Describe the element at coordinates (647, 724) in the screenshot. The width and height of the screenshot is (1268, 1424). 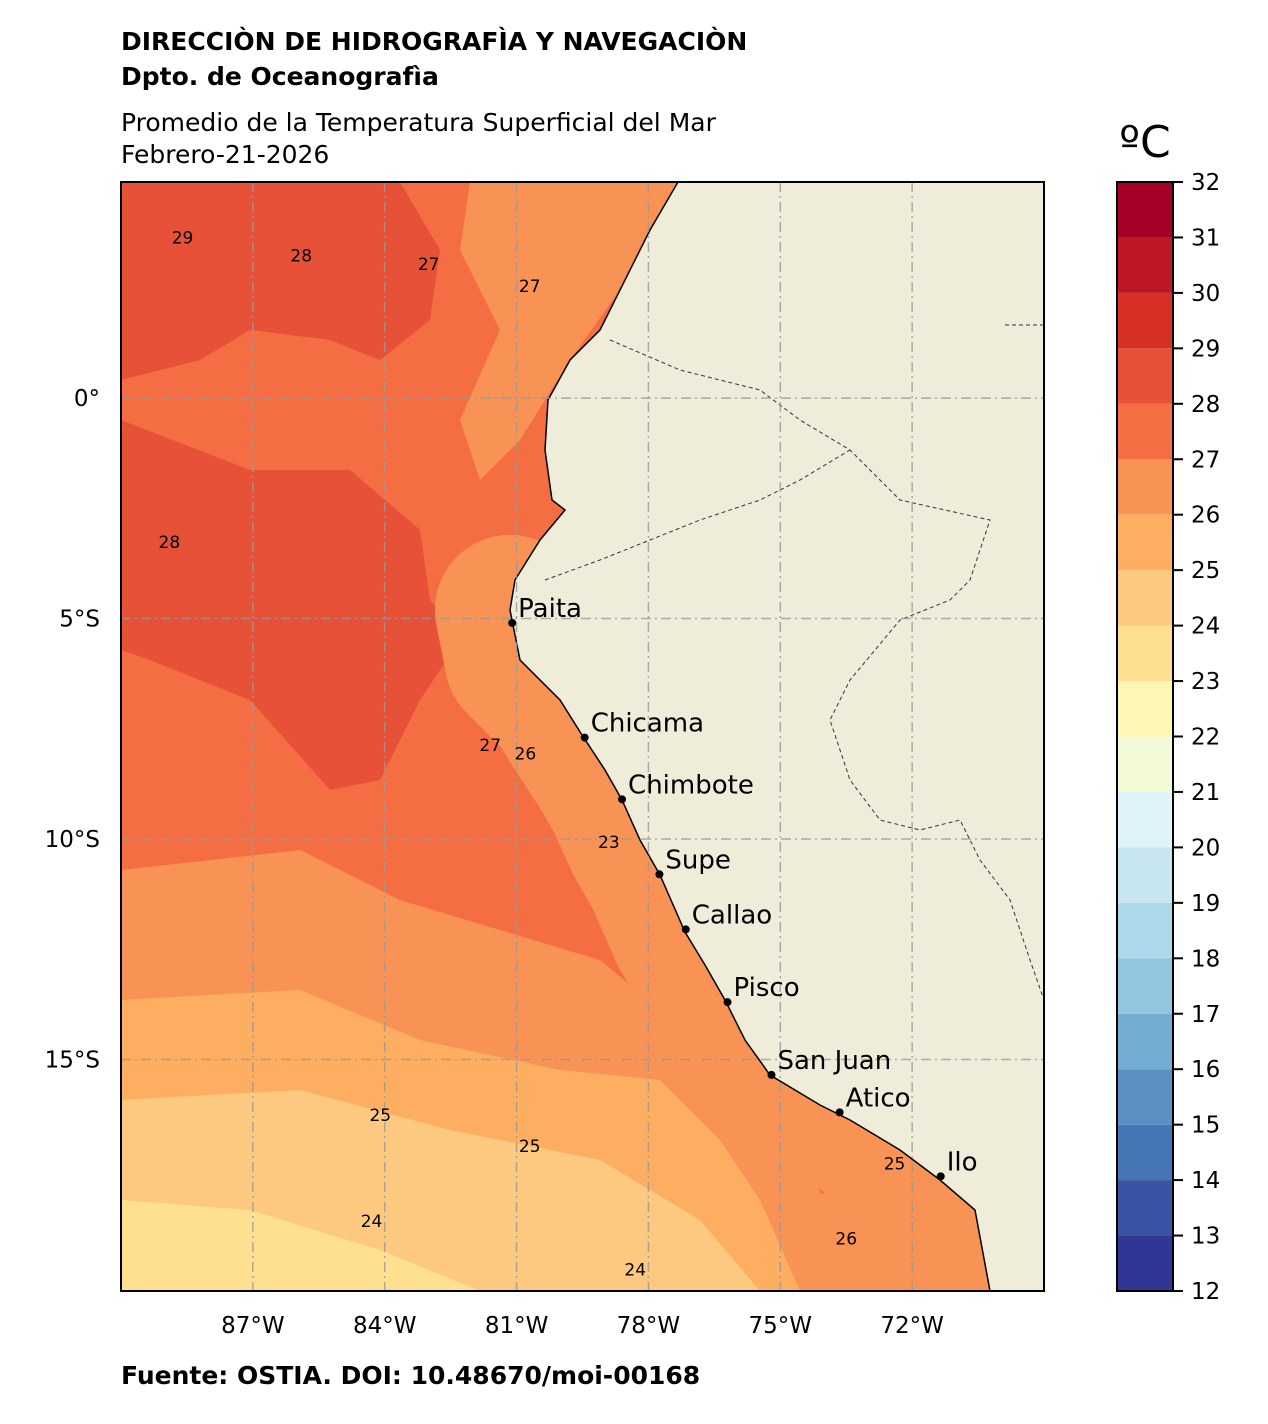
I see `city-label: Chicama` at that location.